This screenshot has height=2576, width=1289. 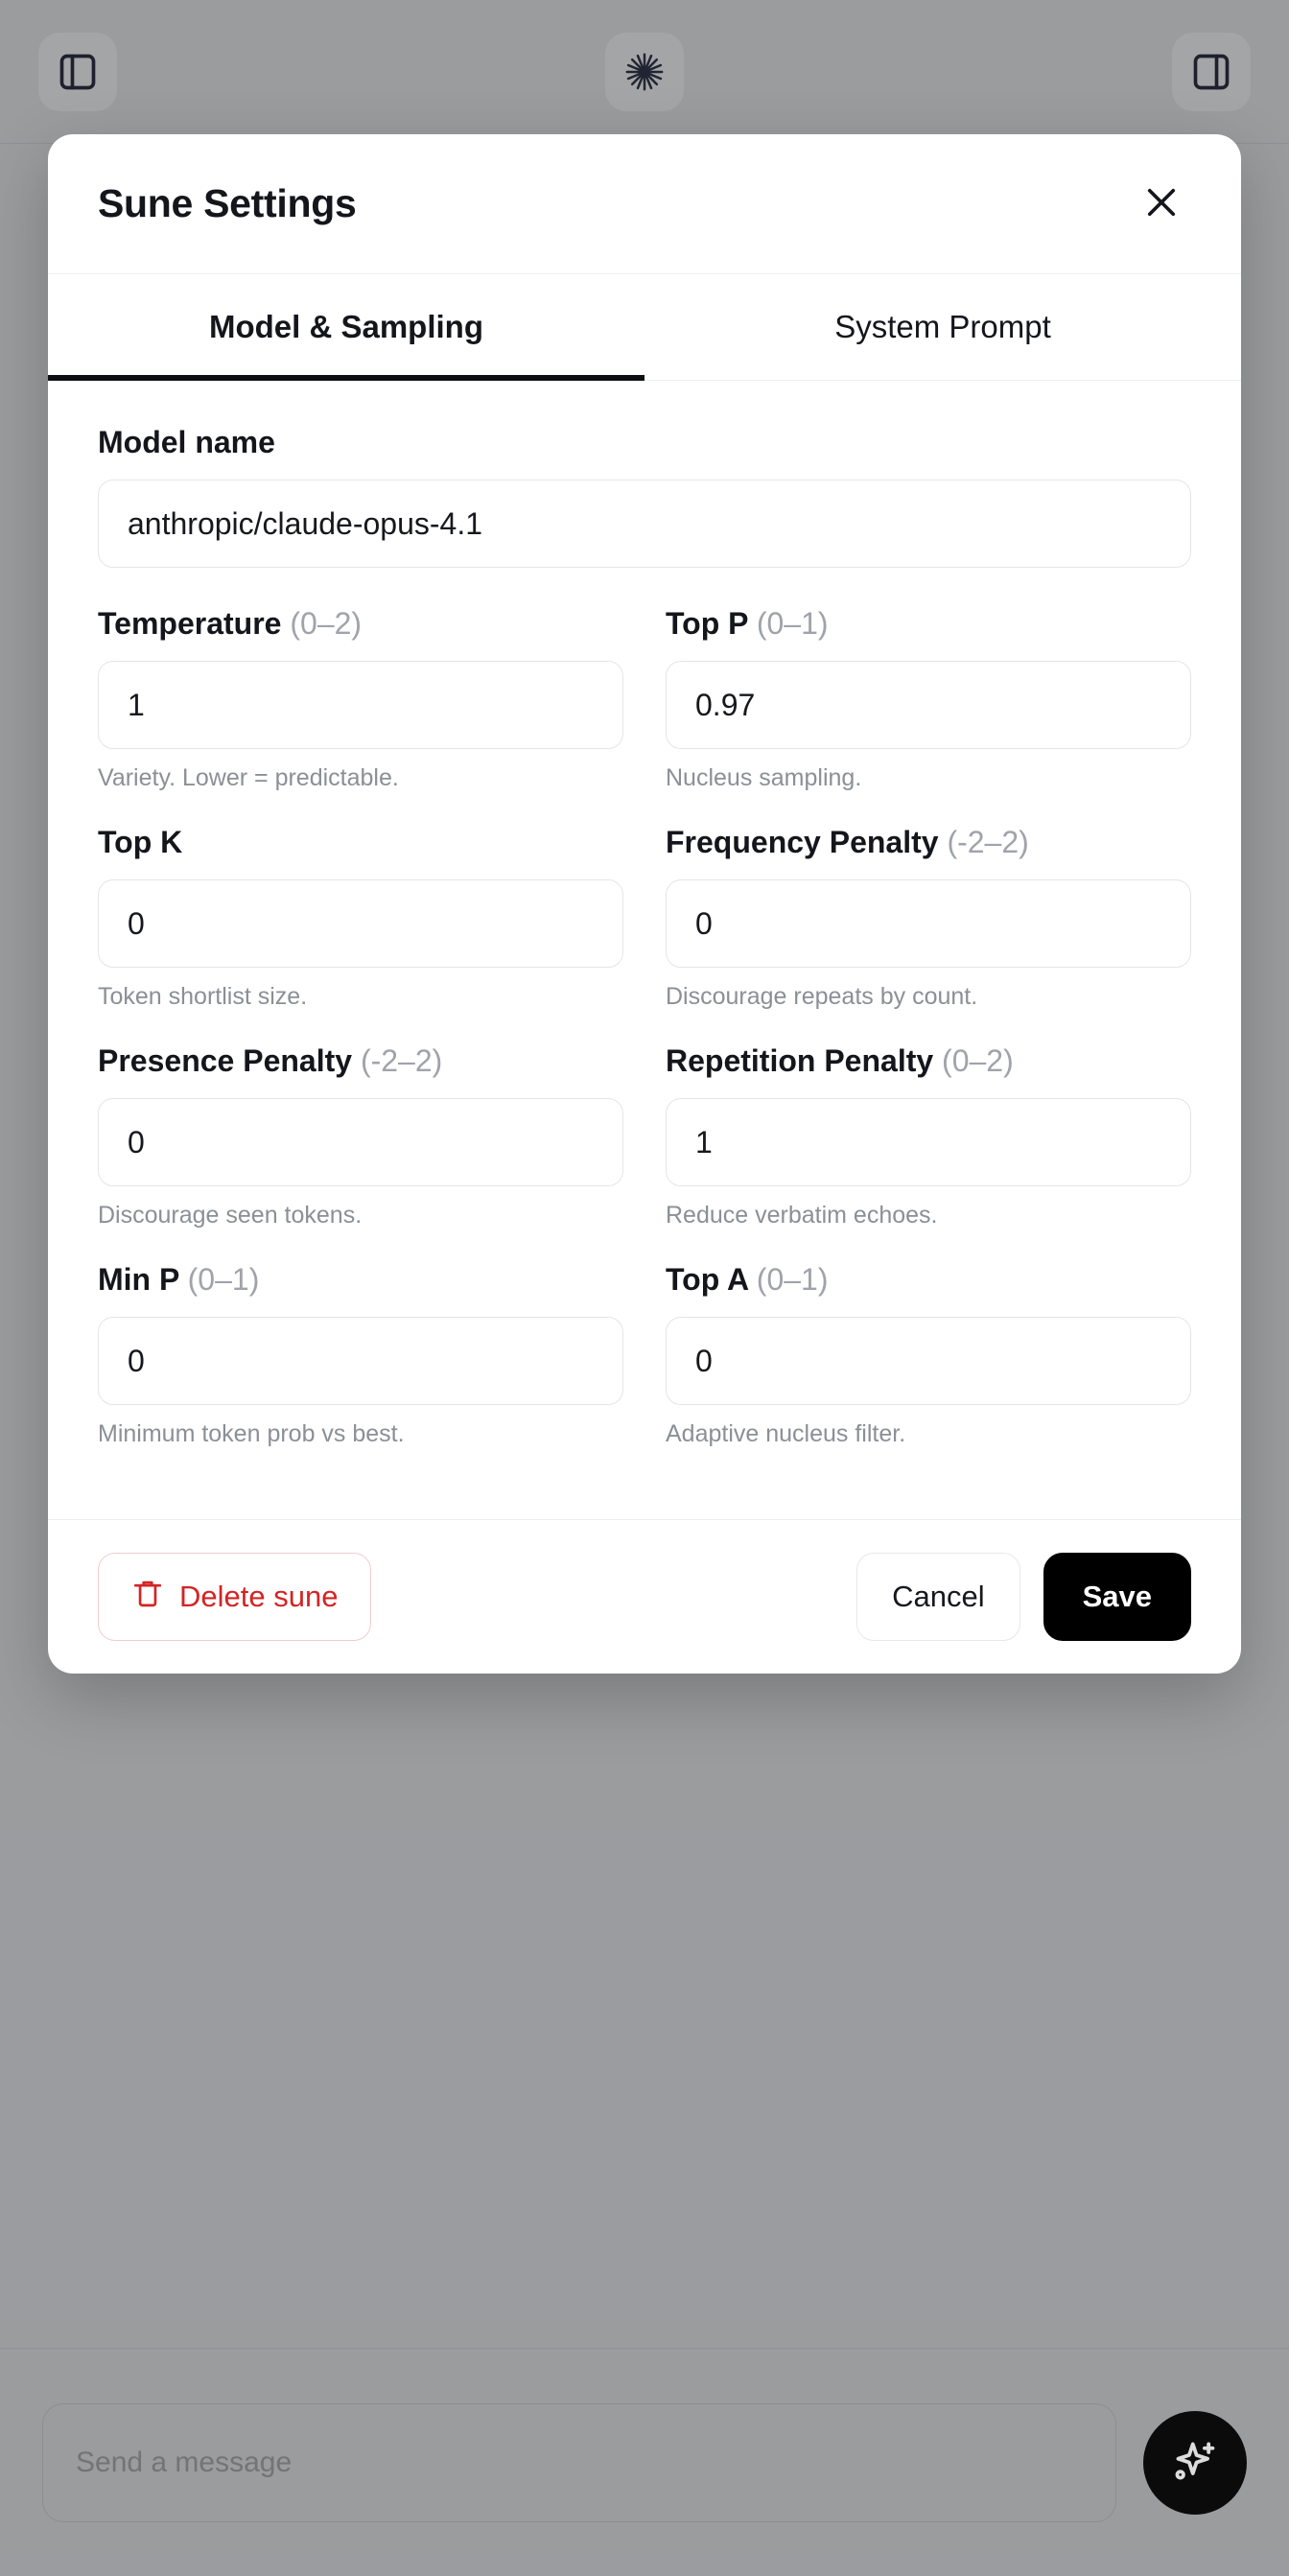 I want to click on app-header, so click(x=644, y=72).